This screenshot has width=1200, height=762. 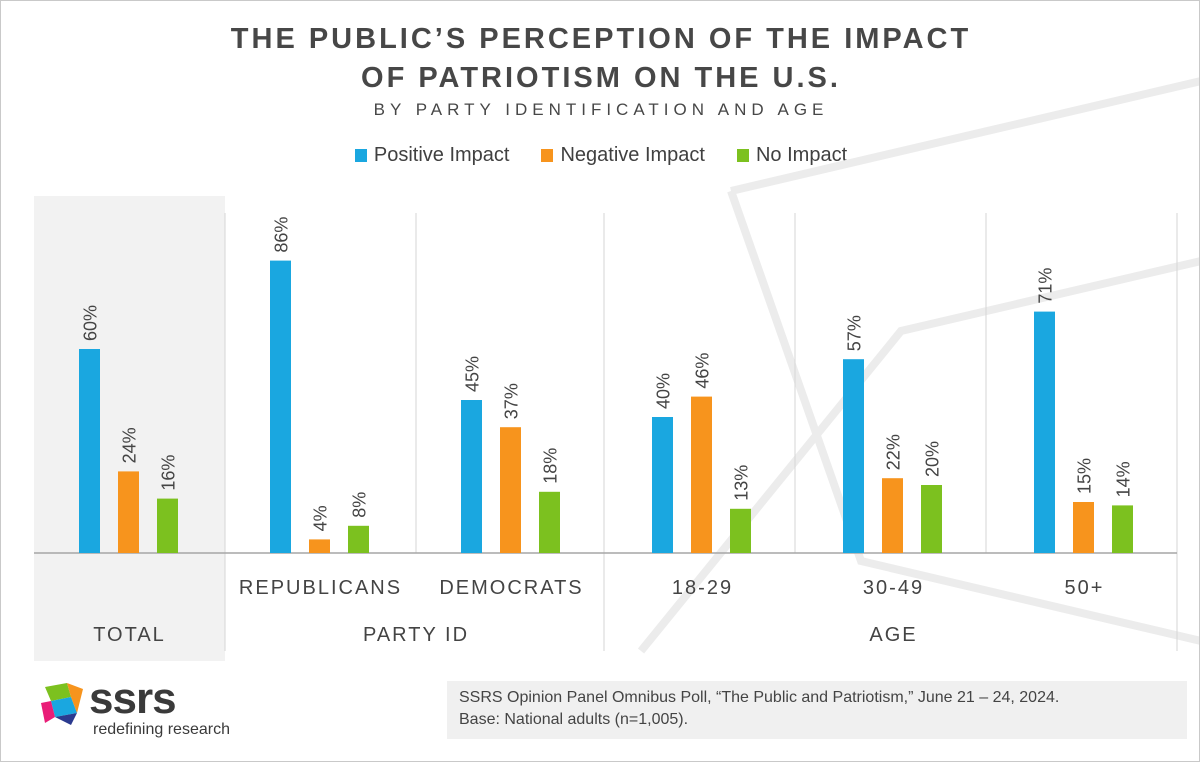 What do you see at coordinates (62, 704) in the screenshot?
I see `ssrs-logo-icon` at bounding box center [62, 704].